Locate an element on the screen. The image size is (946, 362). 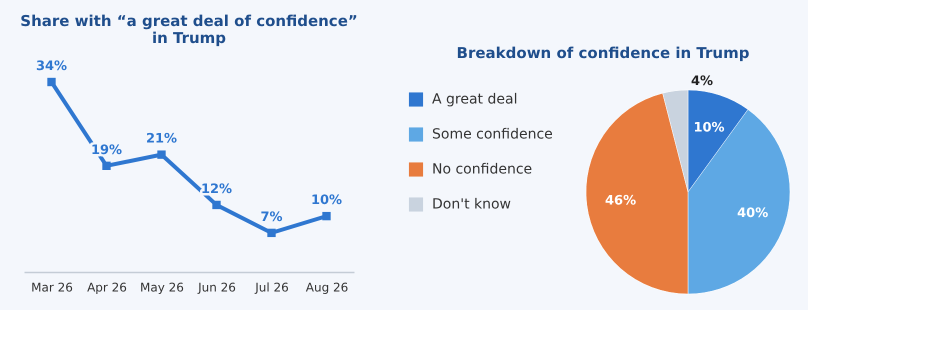
x-tick-label: Jun 26 is located at coordinates (216, 287).